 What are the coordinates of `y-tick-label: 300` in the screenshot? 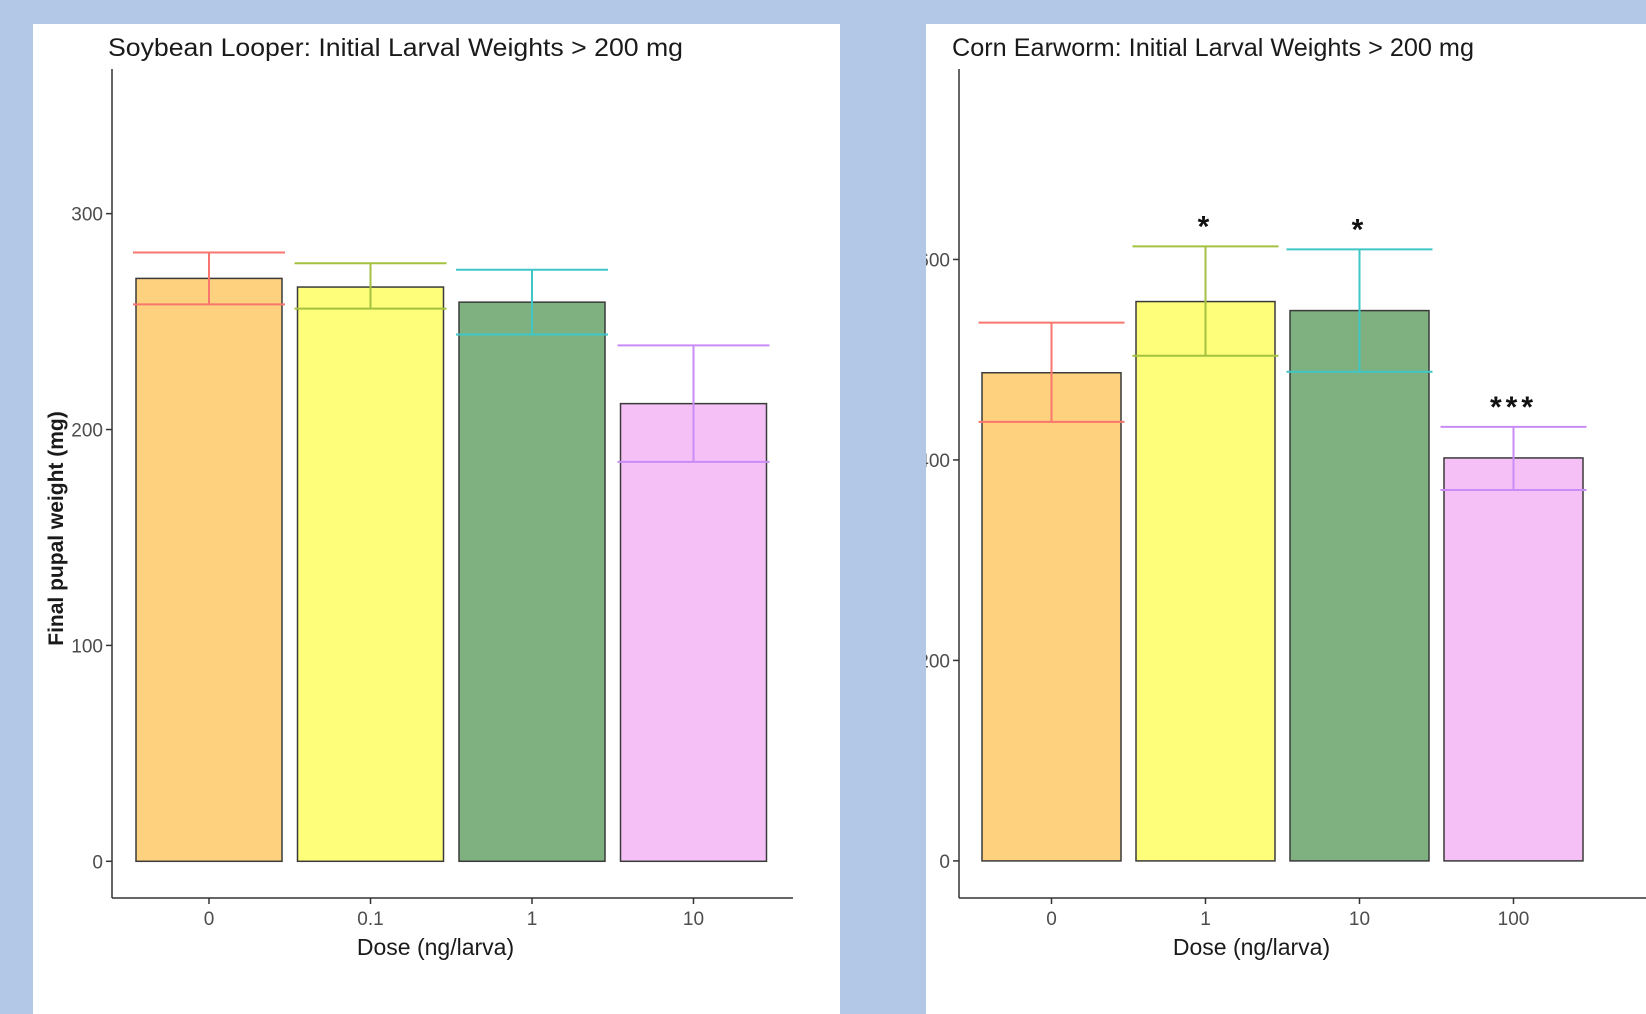 It's located at (87, 215).